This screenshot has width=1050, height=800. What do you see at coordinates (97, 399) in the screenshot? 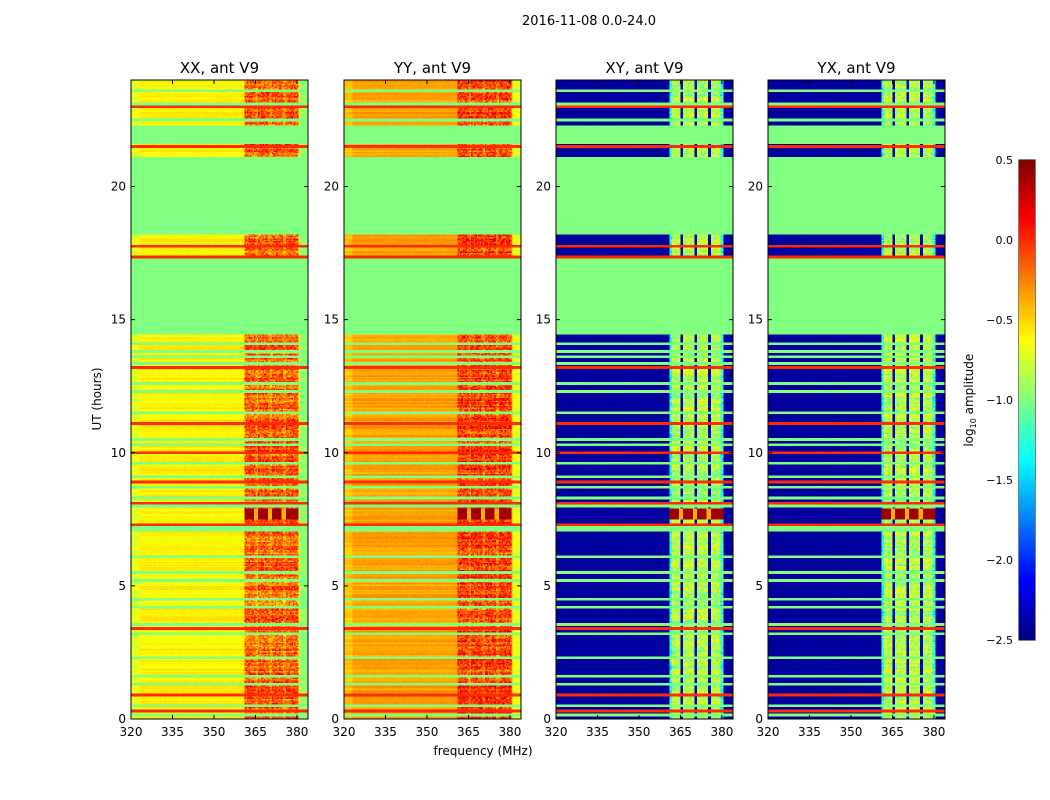
I see `y-axis-label: UT (hours)` at bounding box center [97, 399].